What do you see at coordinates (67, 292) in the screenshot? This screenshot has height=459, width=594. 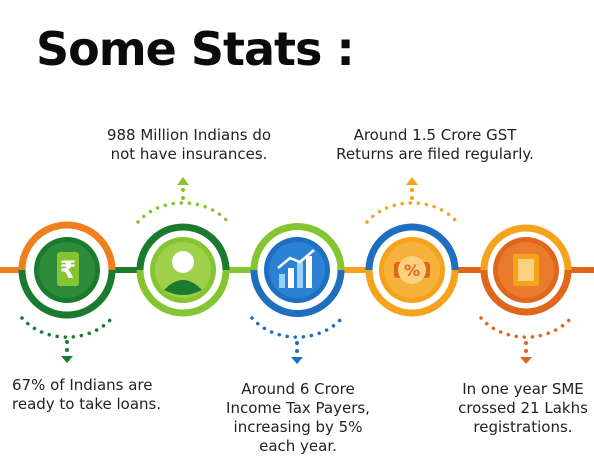 I see `stat-node-loans: ₹` at bounding box center [67, 292].